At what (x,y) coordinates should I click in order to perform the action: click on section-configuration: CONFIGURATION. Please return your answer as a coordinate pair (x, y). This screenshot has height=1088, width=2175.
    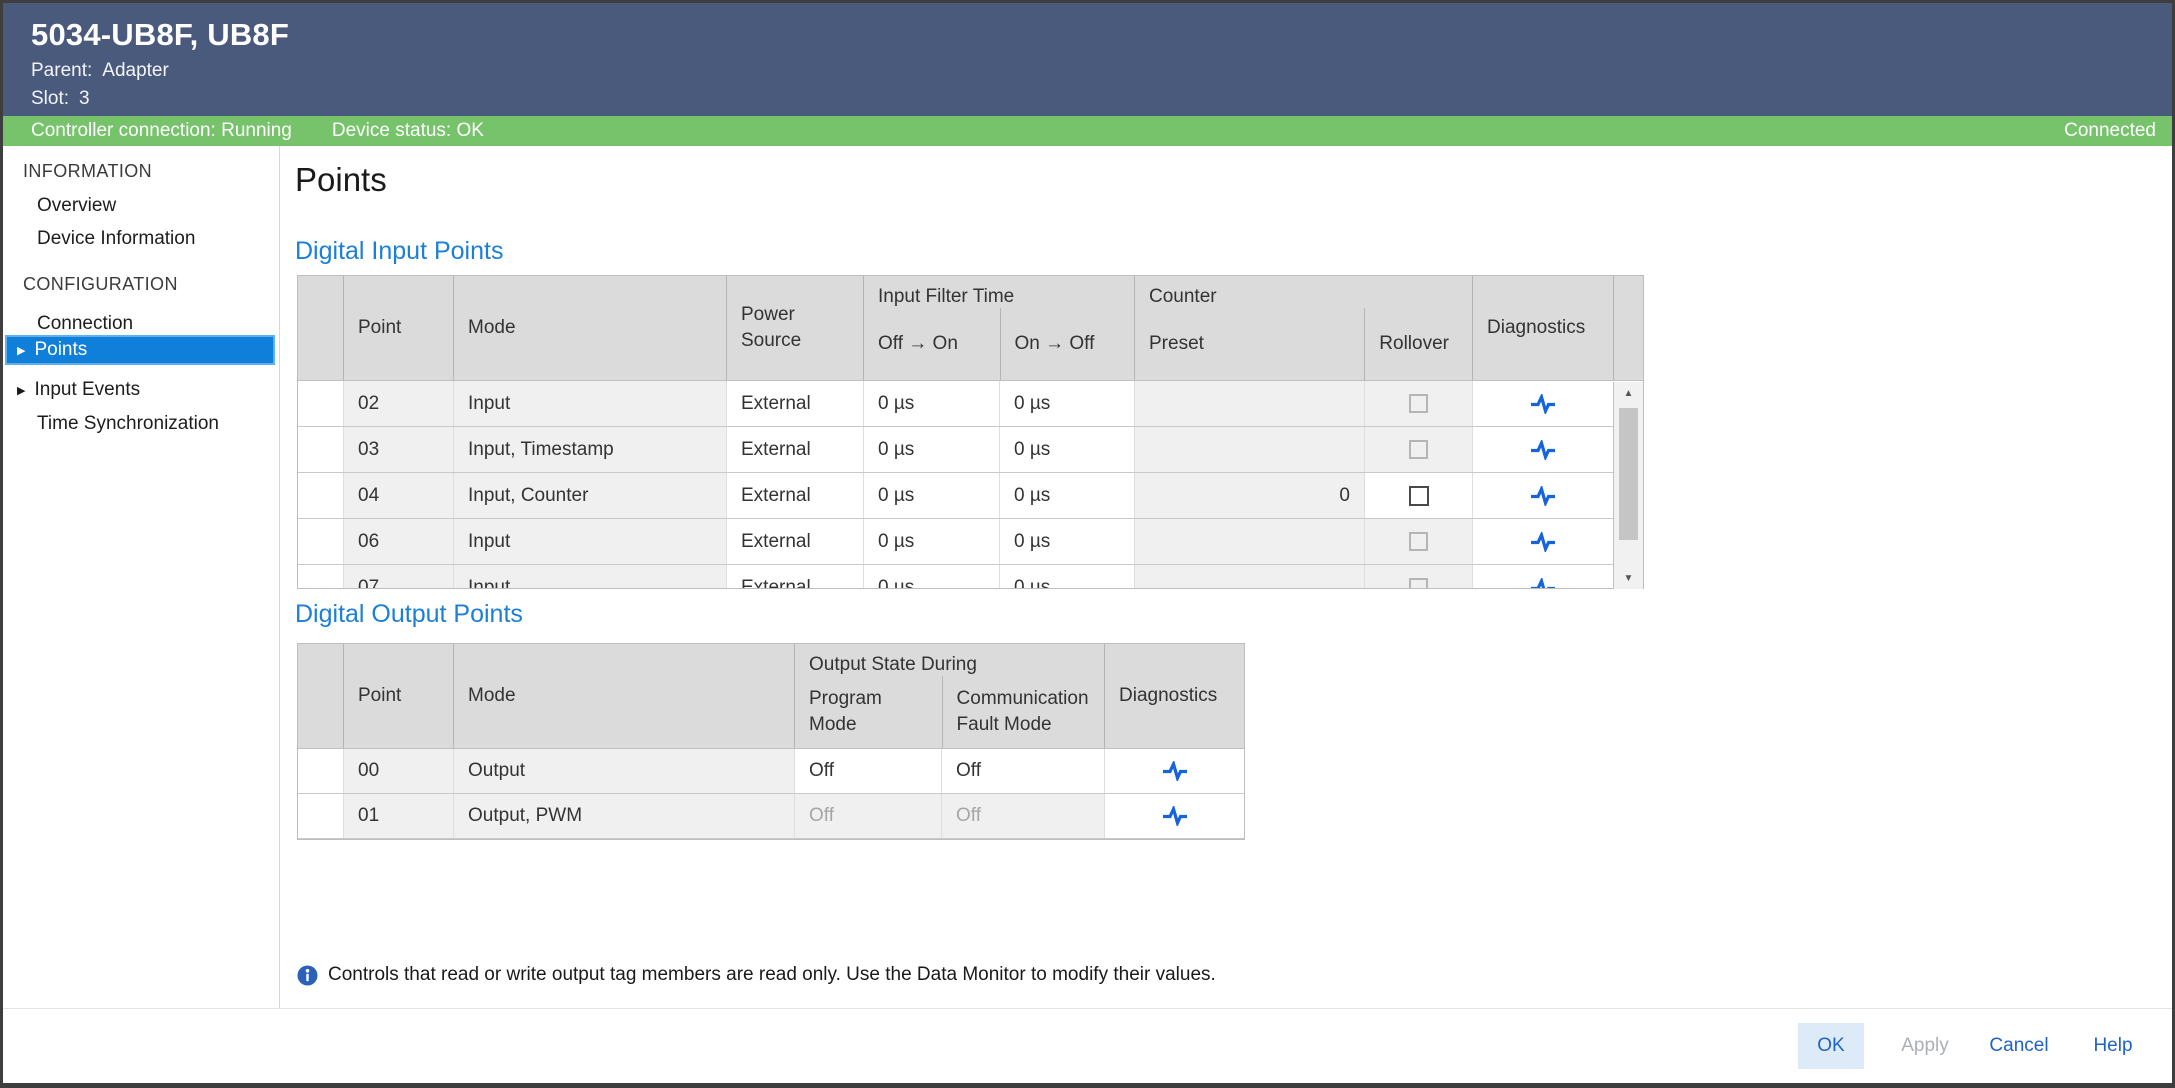
    Looking at the image, I should click on (100, 284).